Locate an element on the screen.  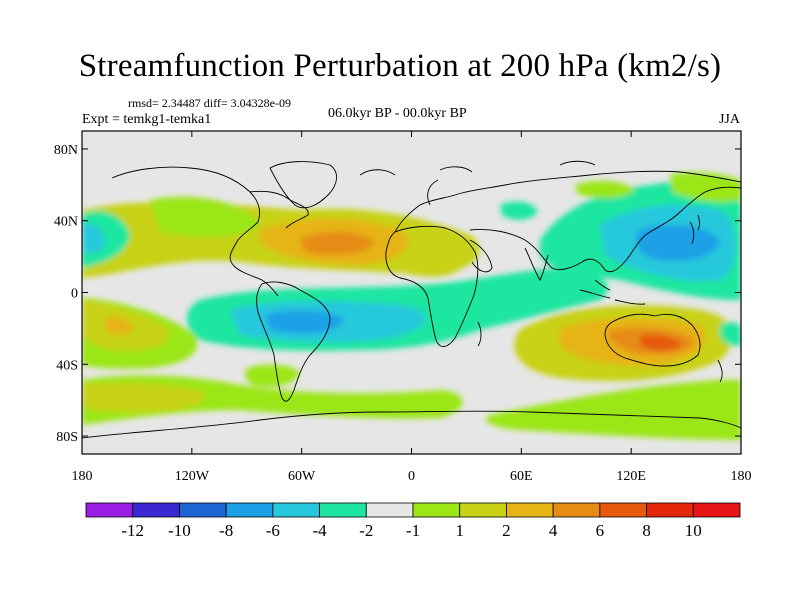
contour-pos-far-south-east is located at coordinates (613, 410).